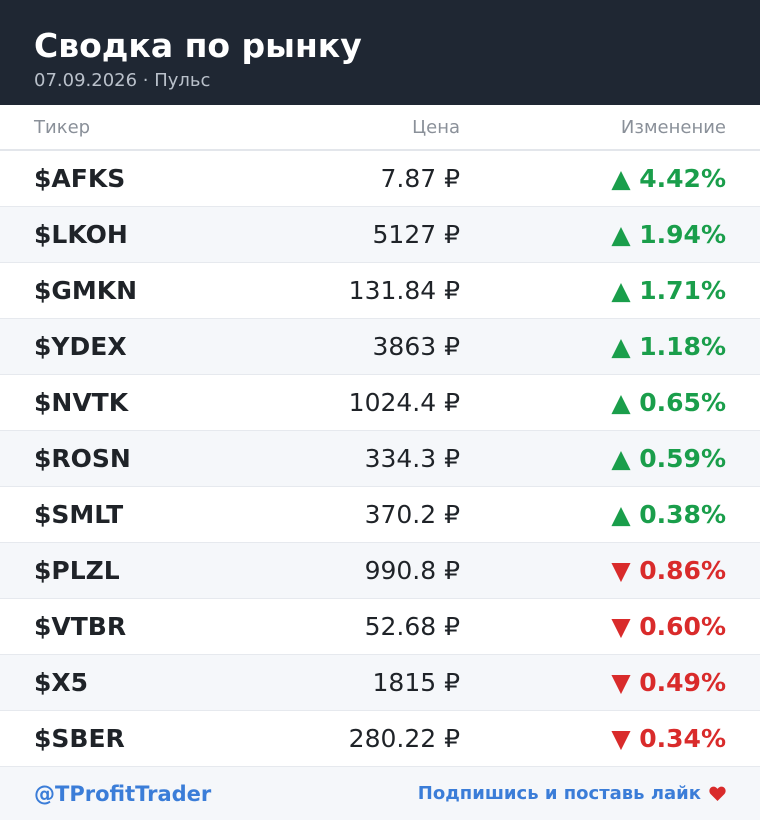 The image size is (760, 820). What do you see at coordinates (412, 514) in the screenshot?
I see `price: 370.2 ₽` at bounding box center [412, 514].